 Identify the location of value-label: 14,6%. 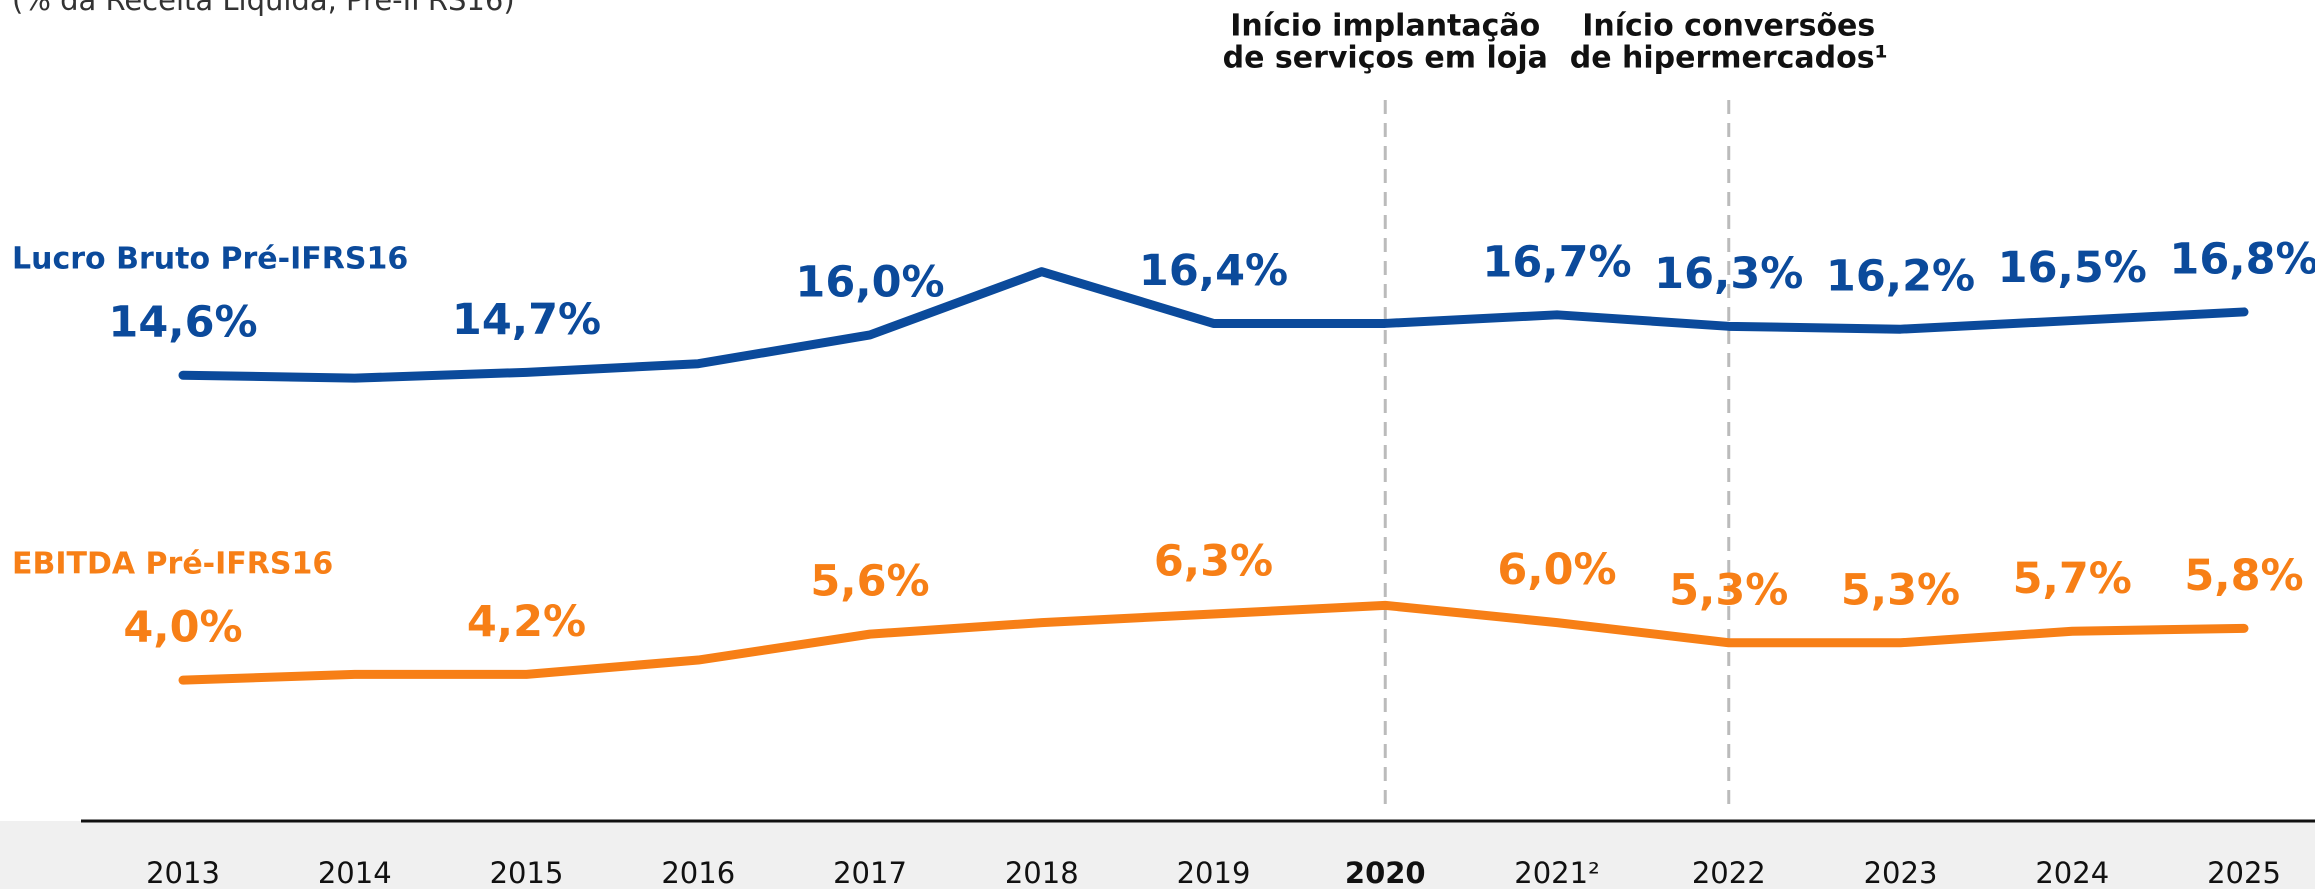
(182, 323).